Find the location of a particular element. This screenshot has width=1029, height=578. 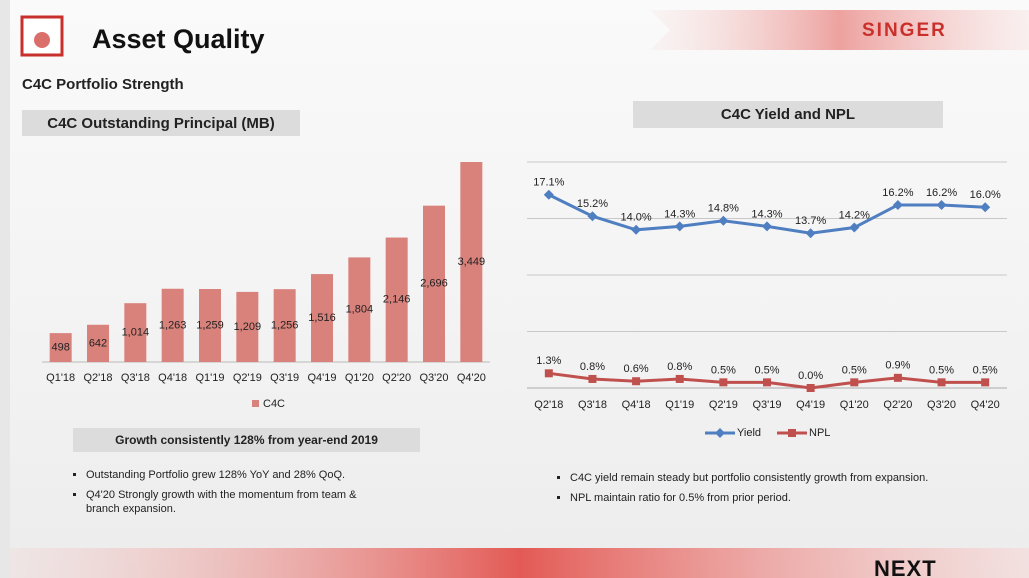

x-tick-label: Q1'18 is located at coordinates (60, 378).